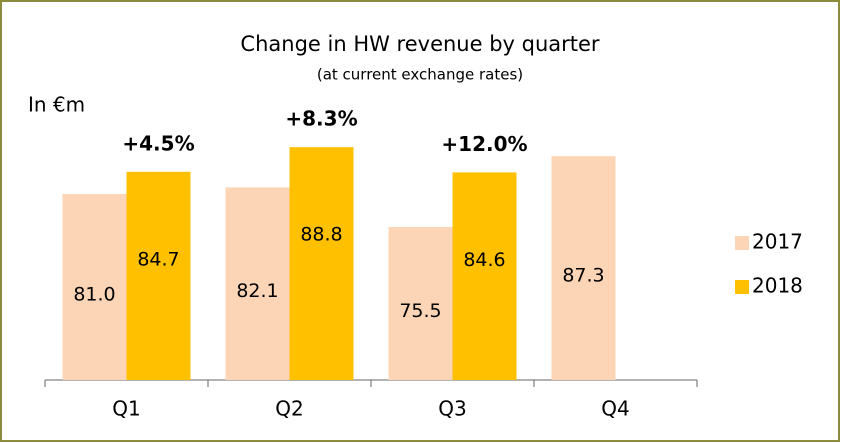 The image size is (841, 443). What do you see at coordinates (484, 144) in the screenshot?
I see `growth-annotation: +12.0%` at bounding box center [484, 144].